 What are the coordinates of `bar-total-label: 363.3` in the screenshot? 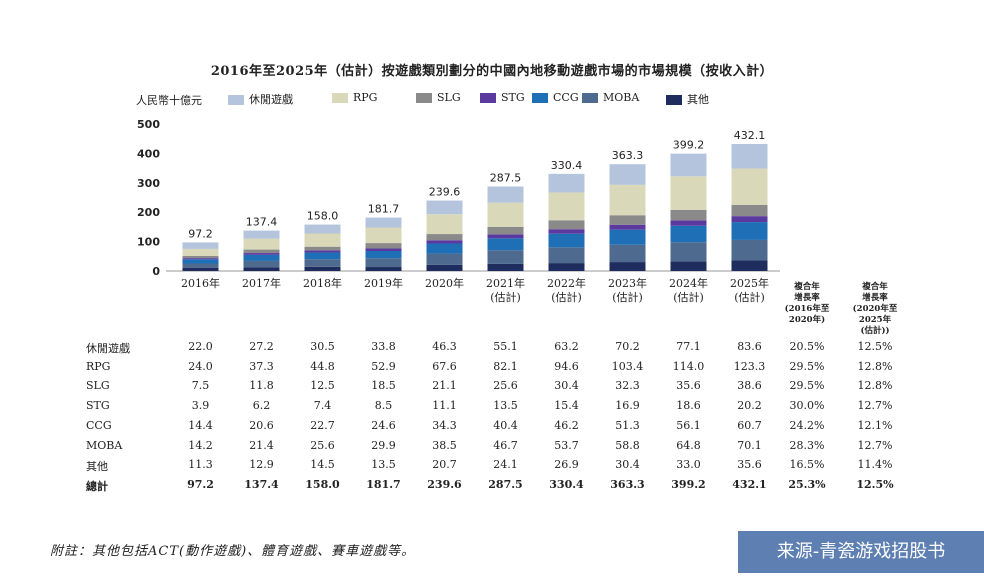 It's located at (628, 155).